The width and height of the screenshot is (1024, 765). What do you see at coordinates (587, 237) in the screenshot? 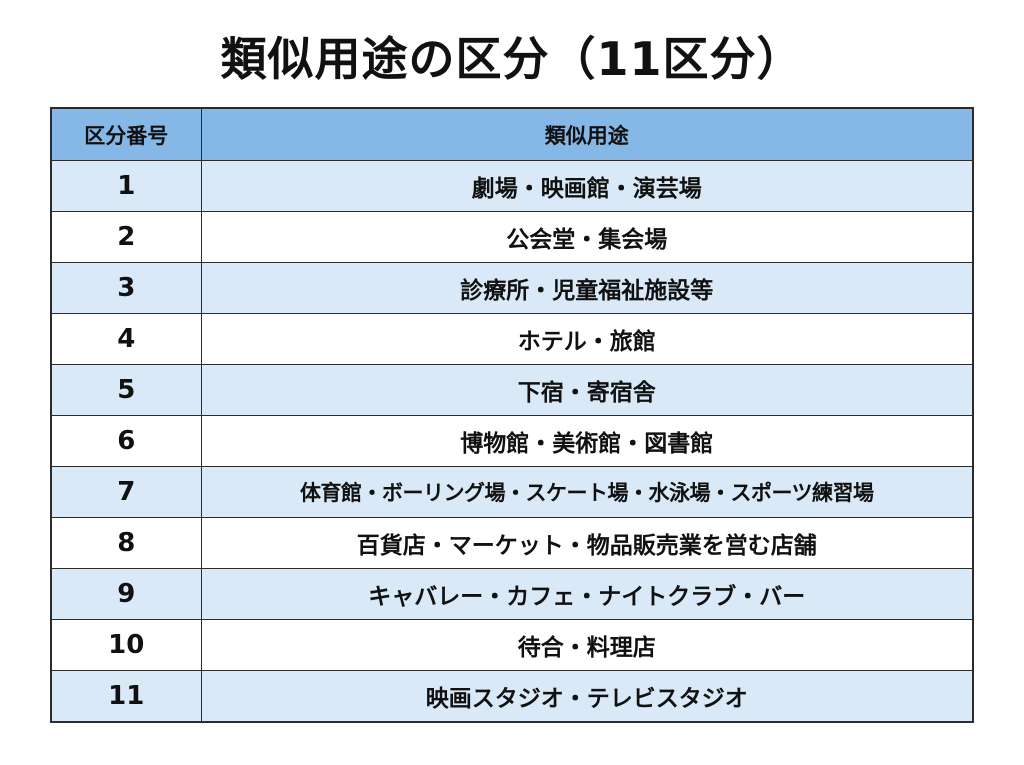
I see `similar-usage-cell: 公会堂・集会場` at bounding box center [587, 237].